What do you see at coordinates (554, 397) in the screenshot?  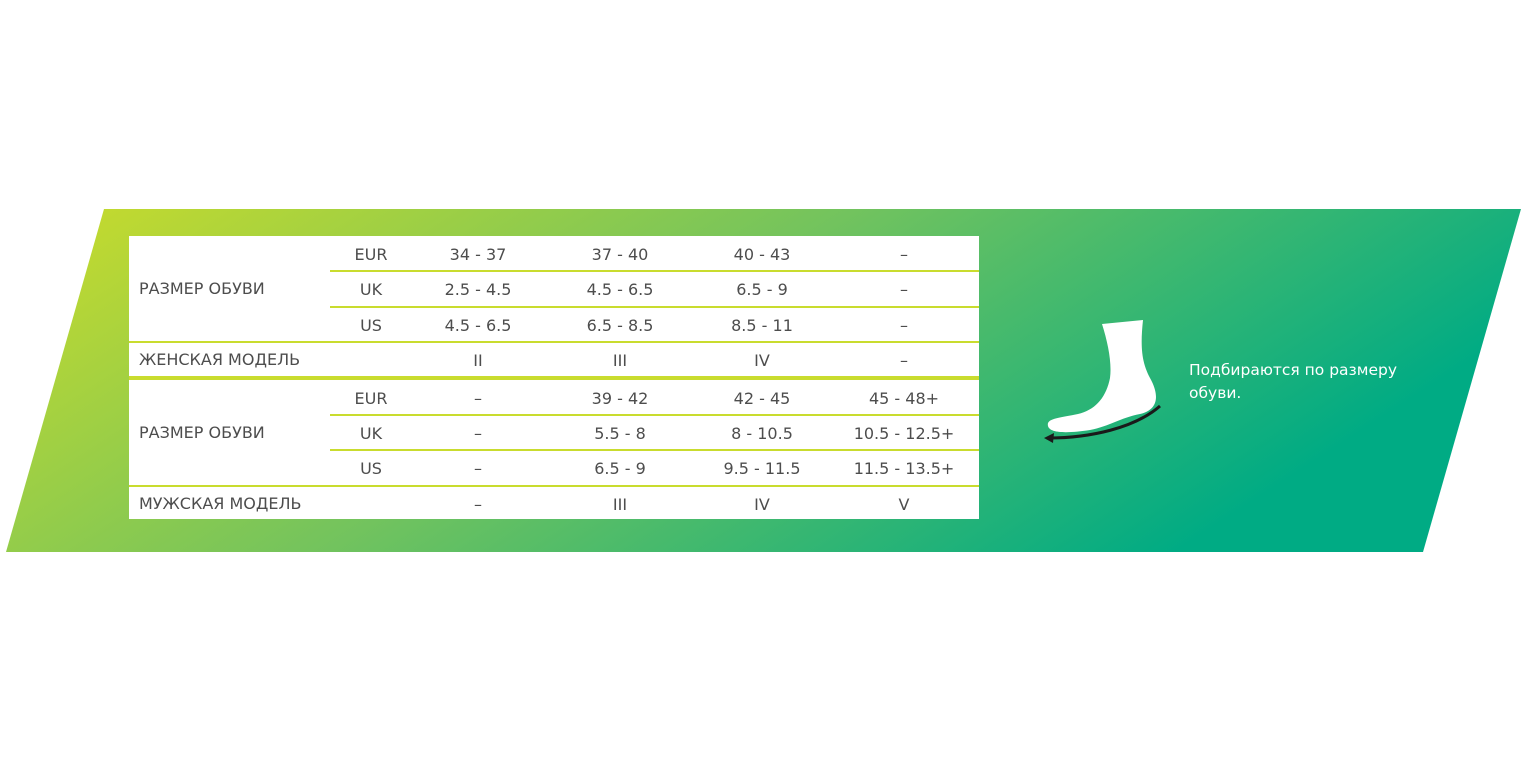 I see `table-row: EUR – 39 - 42 42 - 45 45 - 48+` at bounding box center [554, 397].